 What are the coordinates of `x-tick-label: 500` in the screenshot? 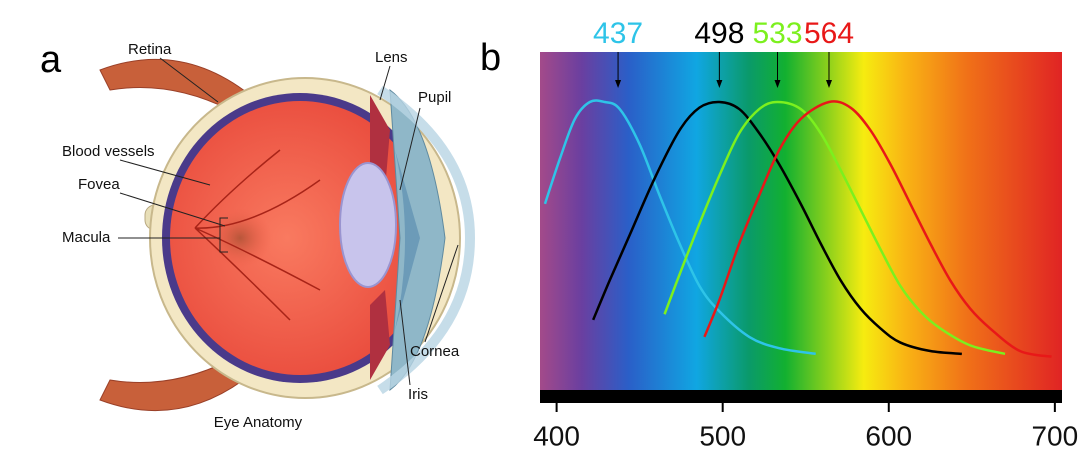 It's located at (722, 435).